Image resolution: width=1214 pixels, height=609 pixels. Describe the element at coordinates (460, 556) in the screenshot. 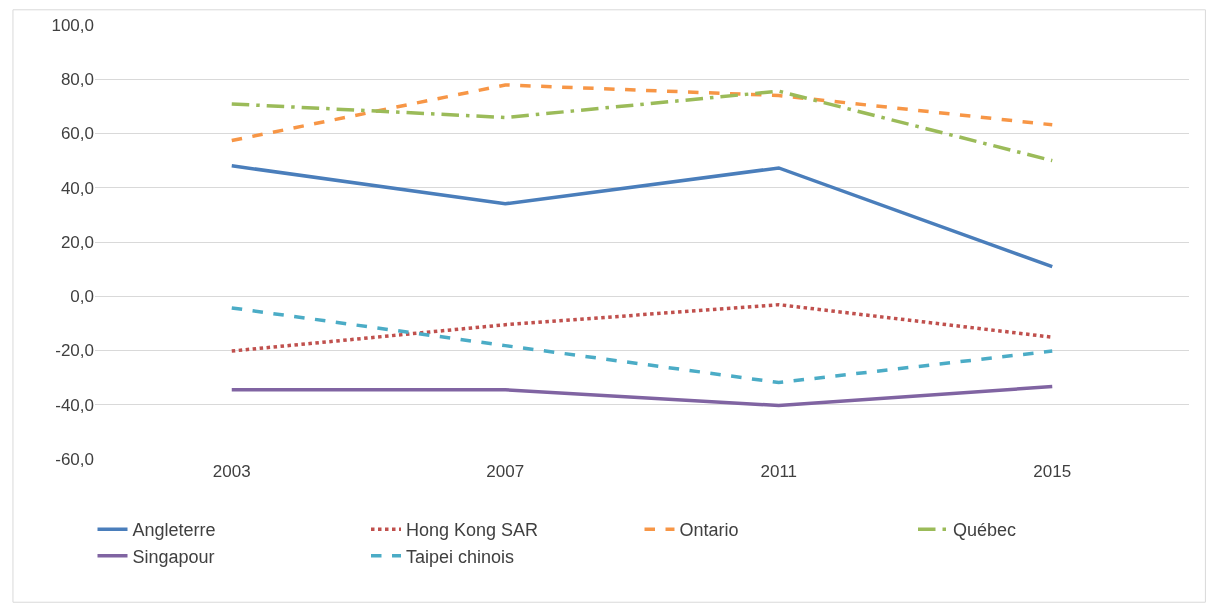

I see `legend-label: Taipei chinois` at that location.